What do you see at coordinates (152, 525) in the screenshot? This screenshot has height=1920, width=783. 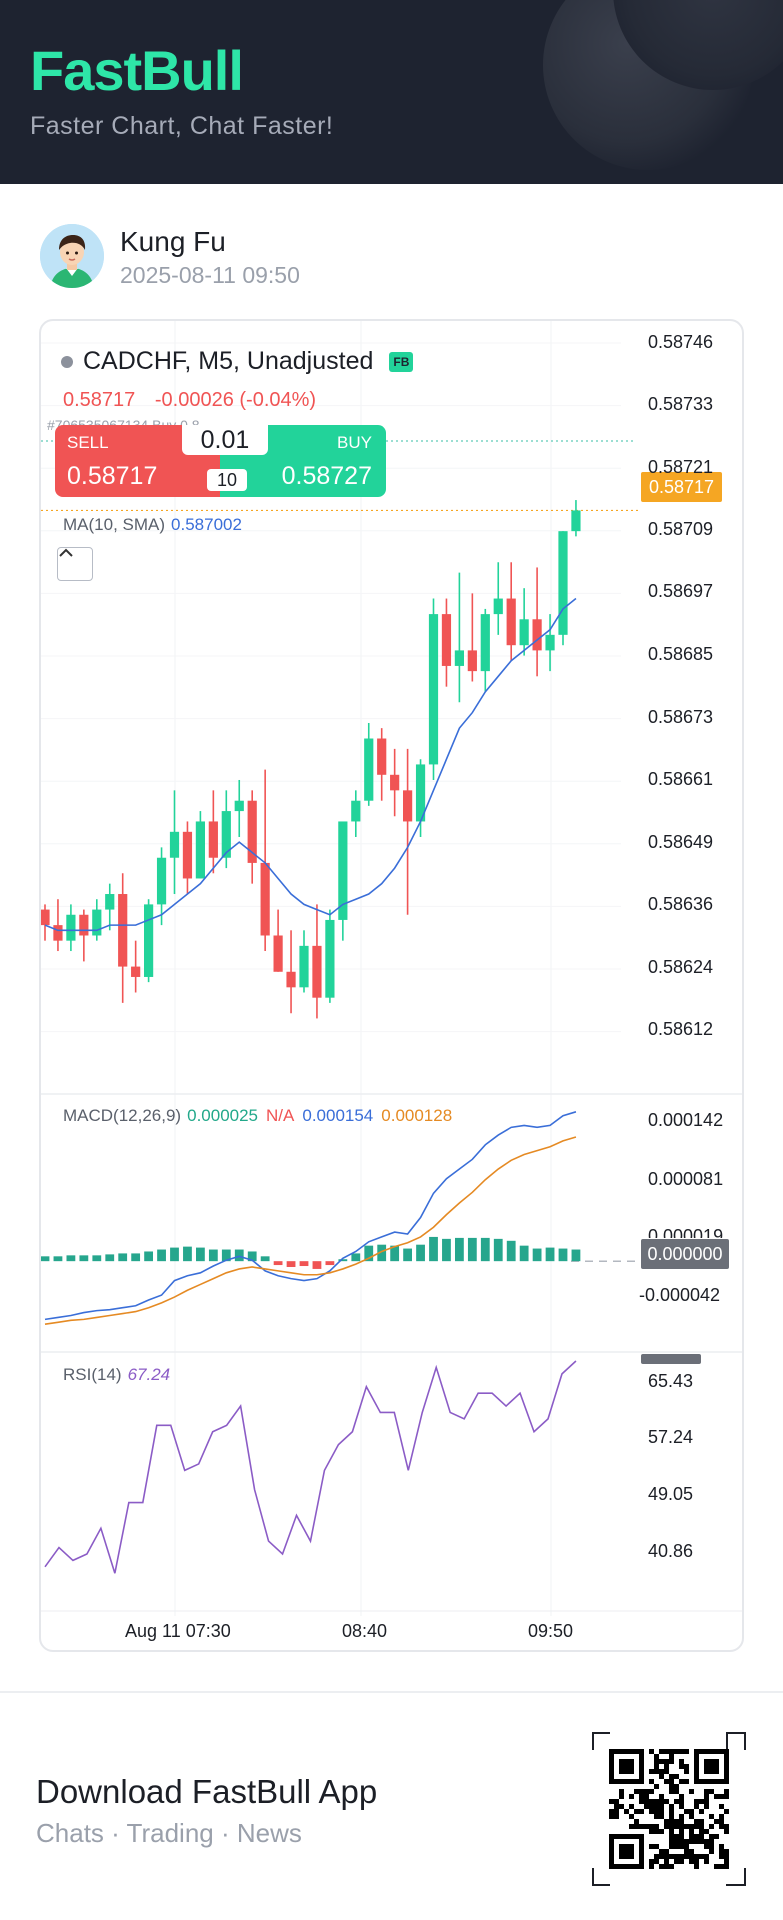 I see `ma-indicator-label: MA(10, SMA) 0.587002` at bounding box center [152, 525].